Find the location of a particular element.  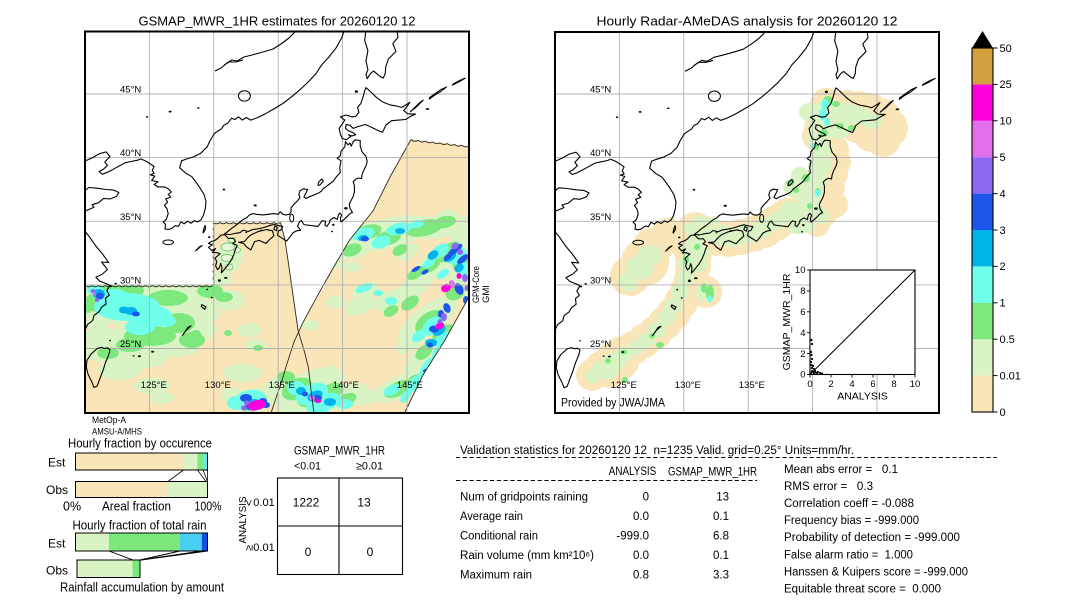

svg-text:Equitable threat score = 0.00: Equitable threat score = 0.000 is located at coordinates (862, 589).